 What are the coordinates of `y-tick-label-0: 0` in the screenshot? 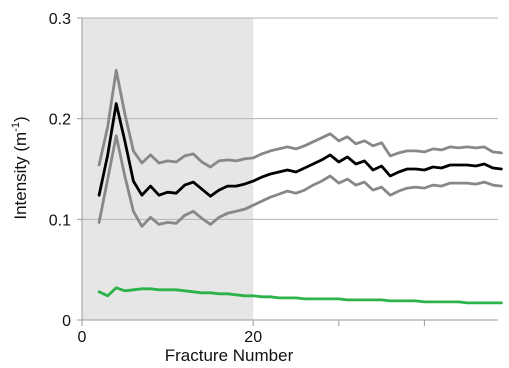 It's located at (66, 321).